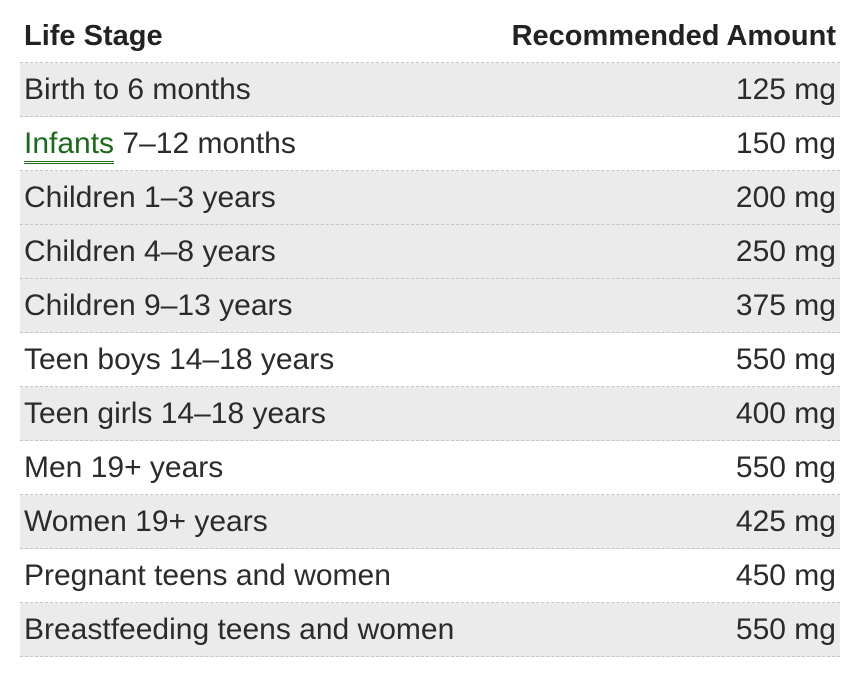 The width and height of the screenshot is (862, 679). What do you see at coordinates (430, 36) in the screenshot?
I see `table-header: Life Stage Recommended Amount` at bounding box center [430, 36].